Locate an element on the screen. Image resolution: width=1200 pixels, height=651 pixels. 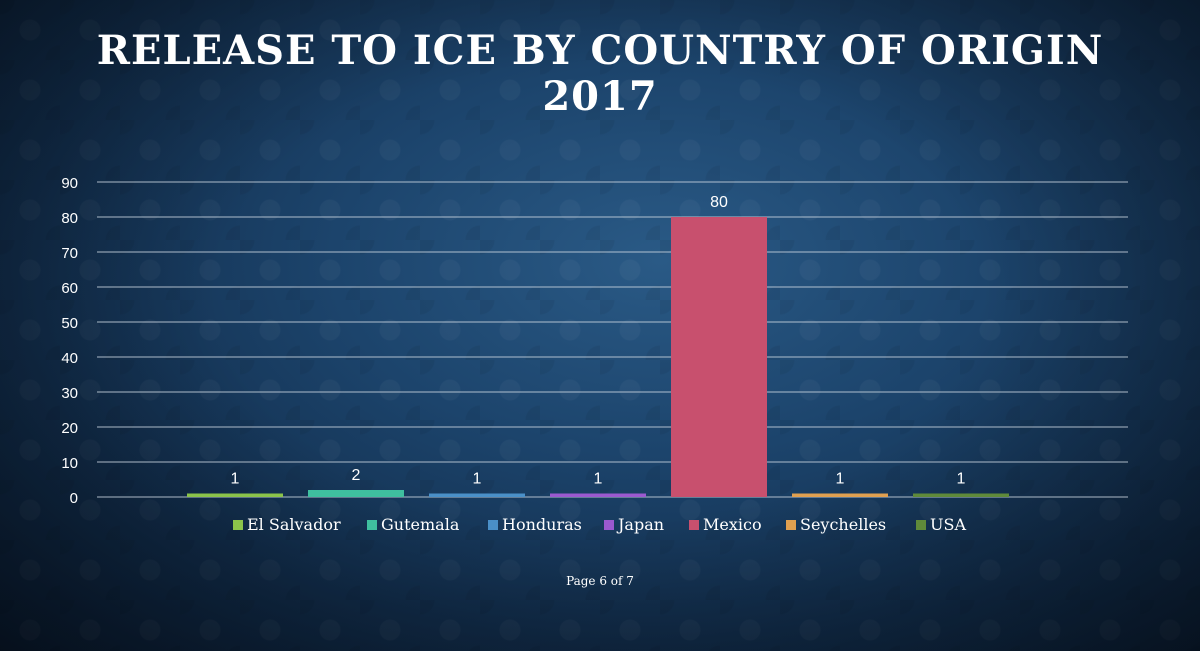
legend-swatch-honduras is located at coordinates (493, 525).